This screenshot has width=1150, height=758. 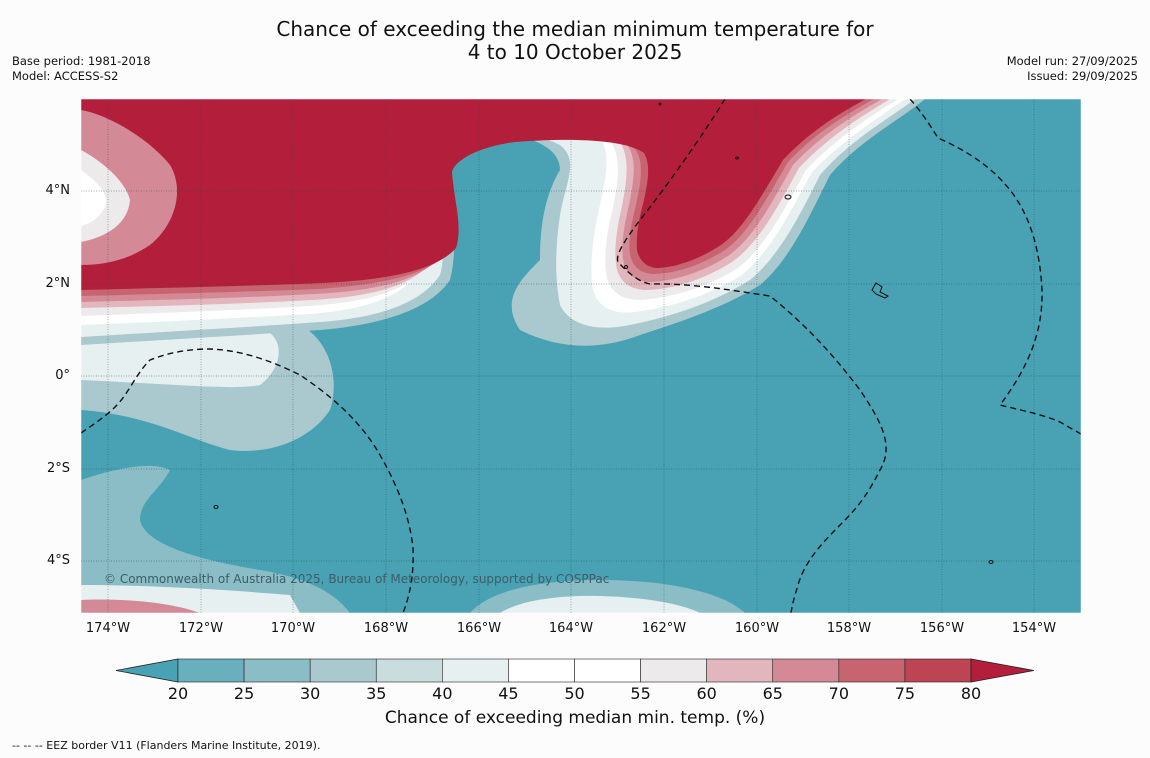 What do you see at coordinates (178, 693) in the screenshot?
I see `colorbar-tick-label: 20` at bounding box center [178, 693].